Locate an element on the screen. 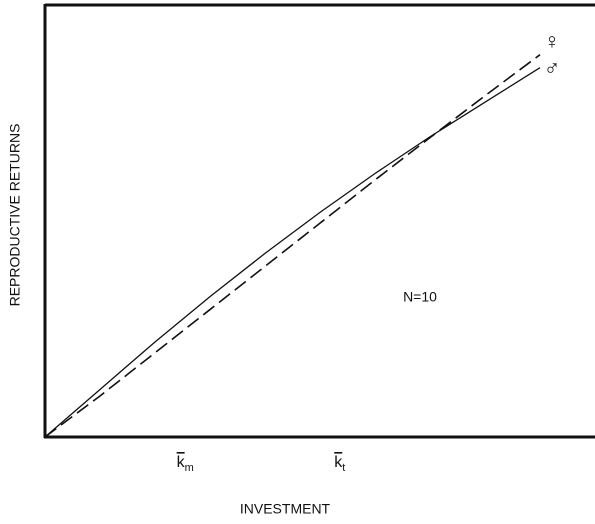  series-label: ♂ is located at coordinates (552, 67).